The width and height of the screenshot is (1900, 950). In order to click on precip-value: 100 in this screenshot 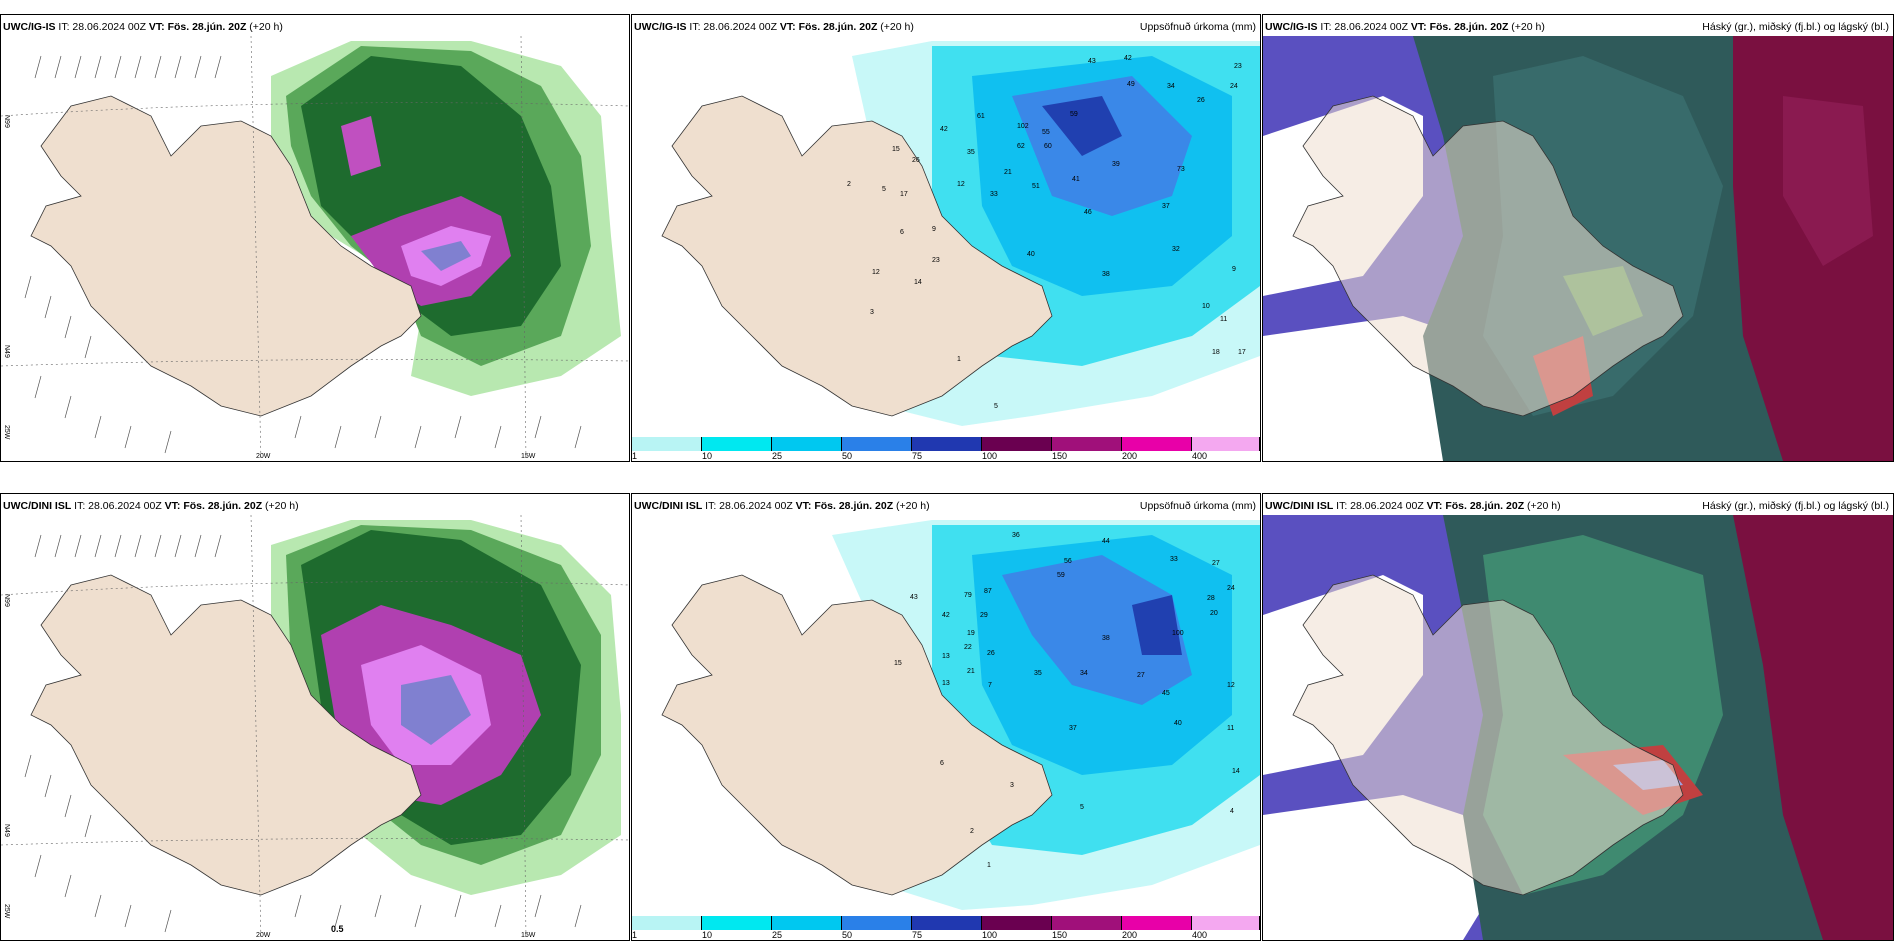, I will do `click(1178, 633)`.